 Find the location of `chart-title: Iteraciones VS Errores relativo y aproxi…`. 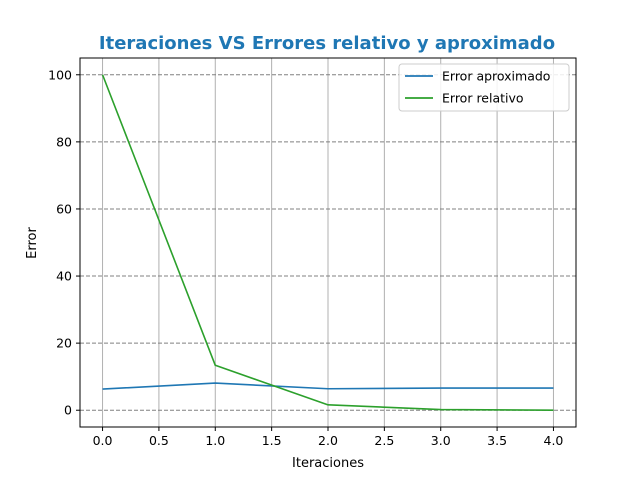

chart-title: Iteraciones VS Errores relativo y aproxi… is located at coordinates (327, 43).